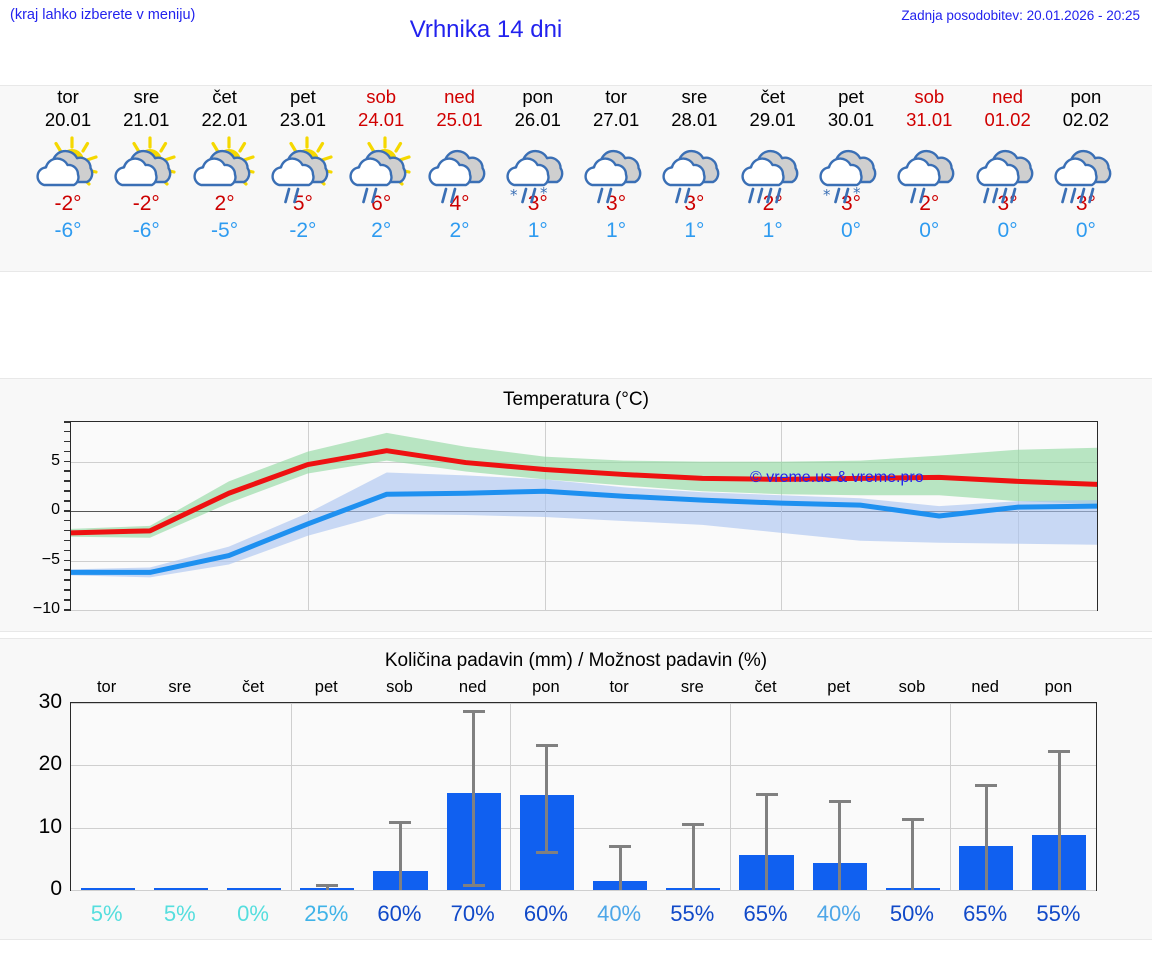 The width and height of the screenshot is (1152, 975). What do you see at coordinates (1008, 165) in the screenshot?
I see `day-forecast-card: ned 01.02 3° 0°` at bounding box center [1008, 165].